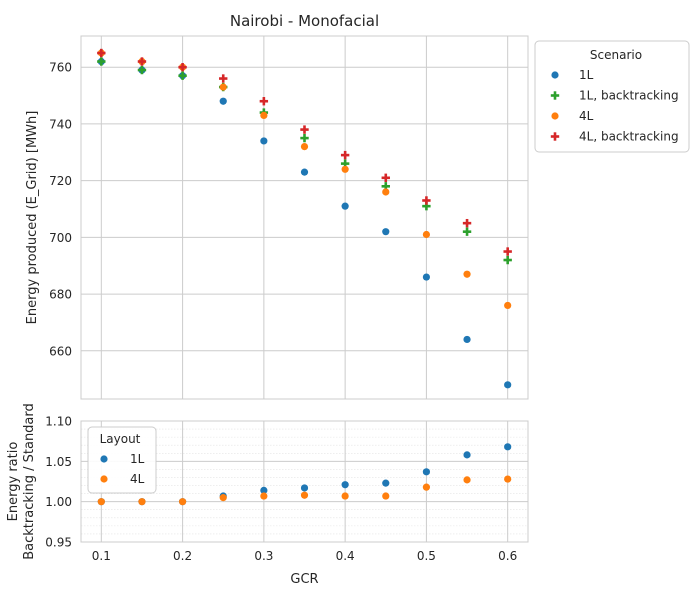  I want to click on bottom-y-tick-label: 1.05, so click(58, 462).